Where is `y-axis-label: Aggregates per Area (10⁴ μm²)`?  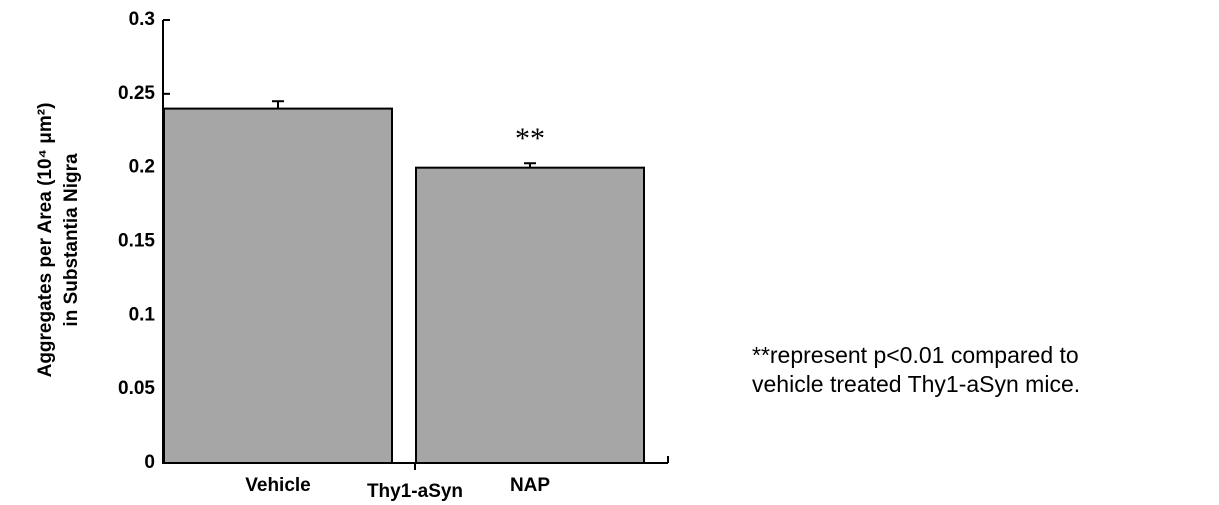
y-axis-label: Aggregates per Area (10⁴ μm²) is located at coordinates (45, 240).